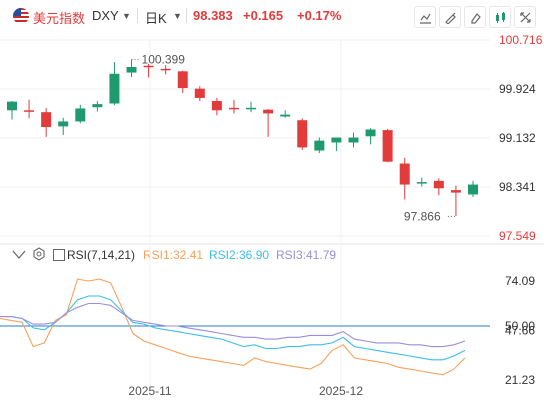 This screenshot has width=544, height=405. What do you see at coordinates (425, 17) in the screenshot?
I see `indicator-chart-icon` at bounding box center [425, 17].